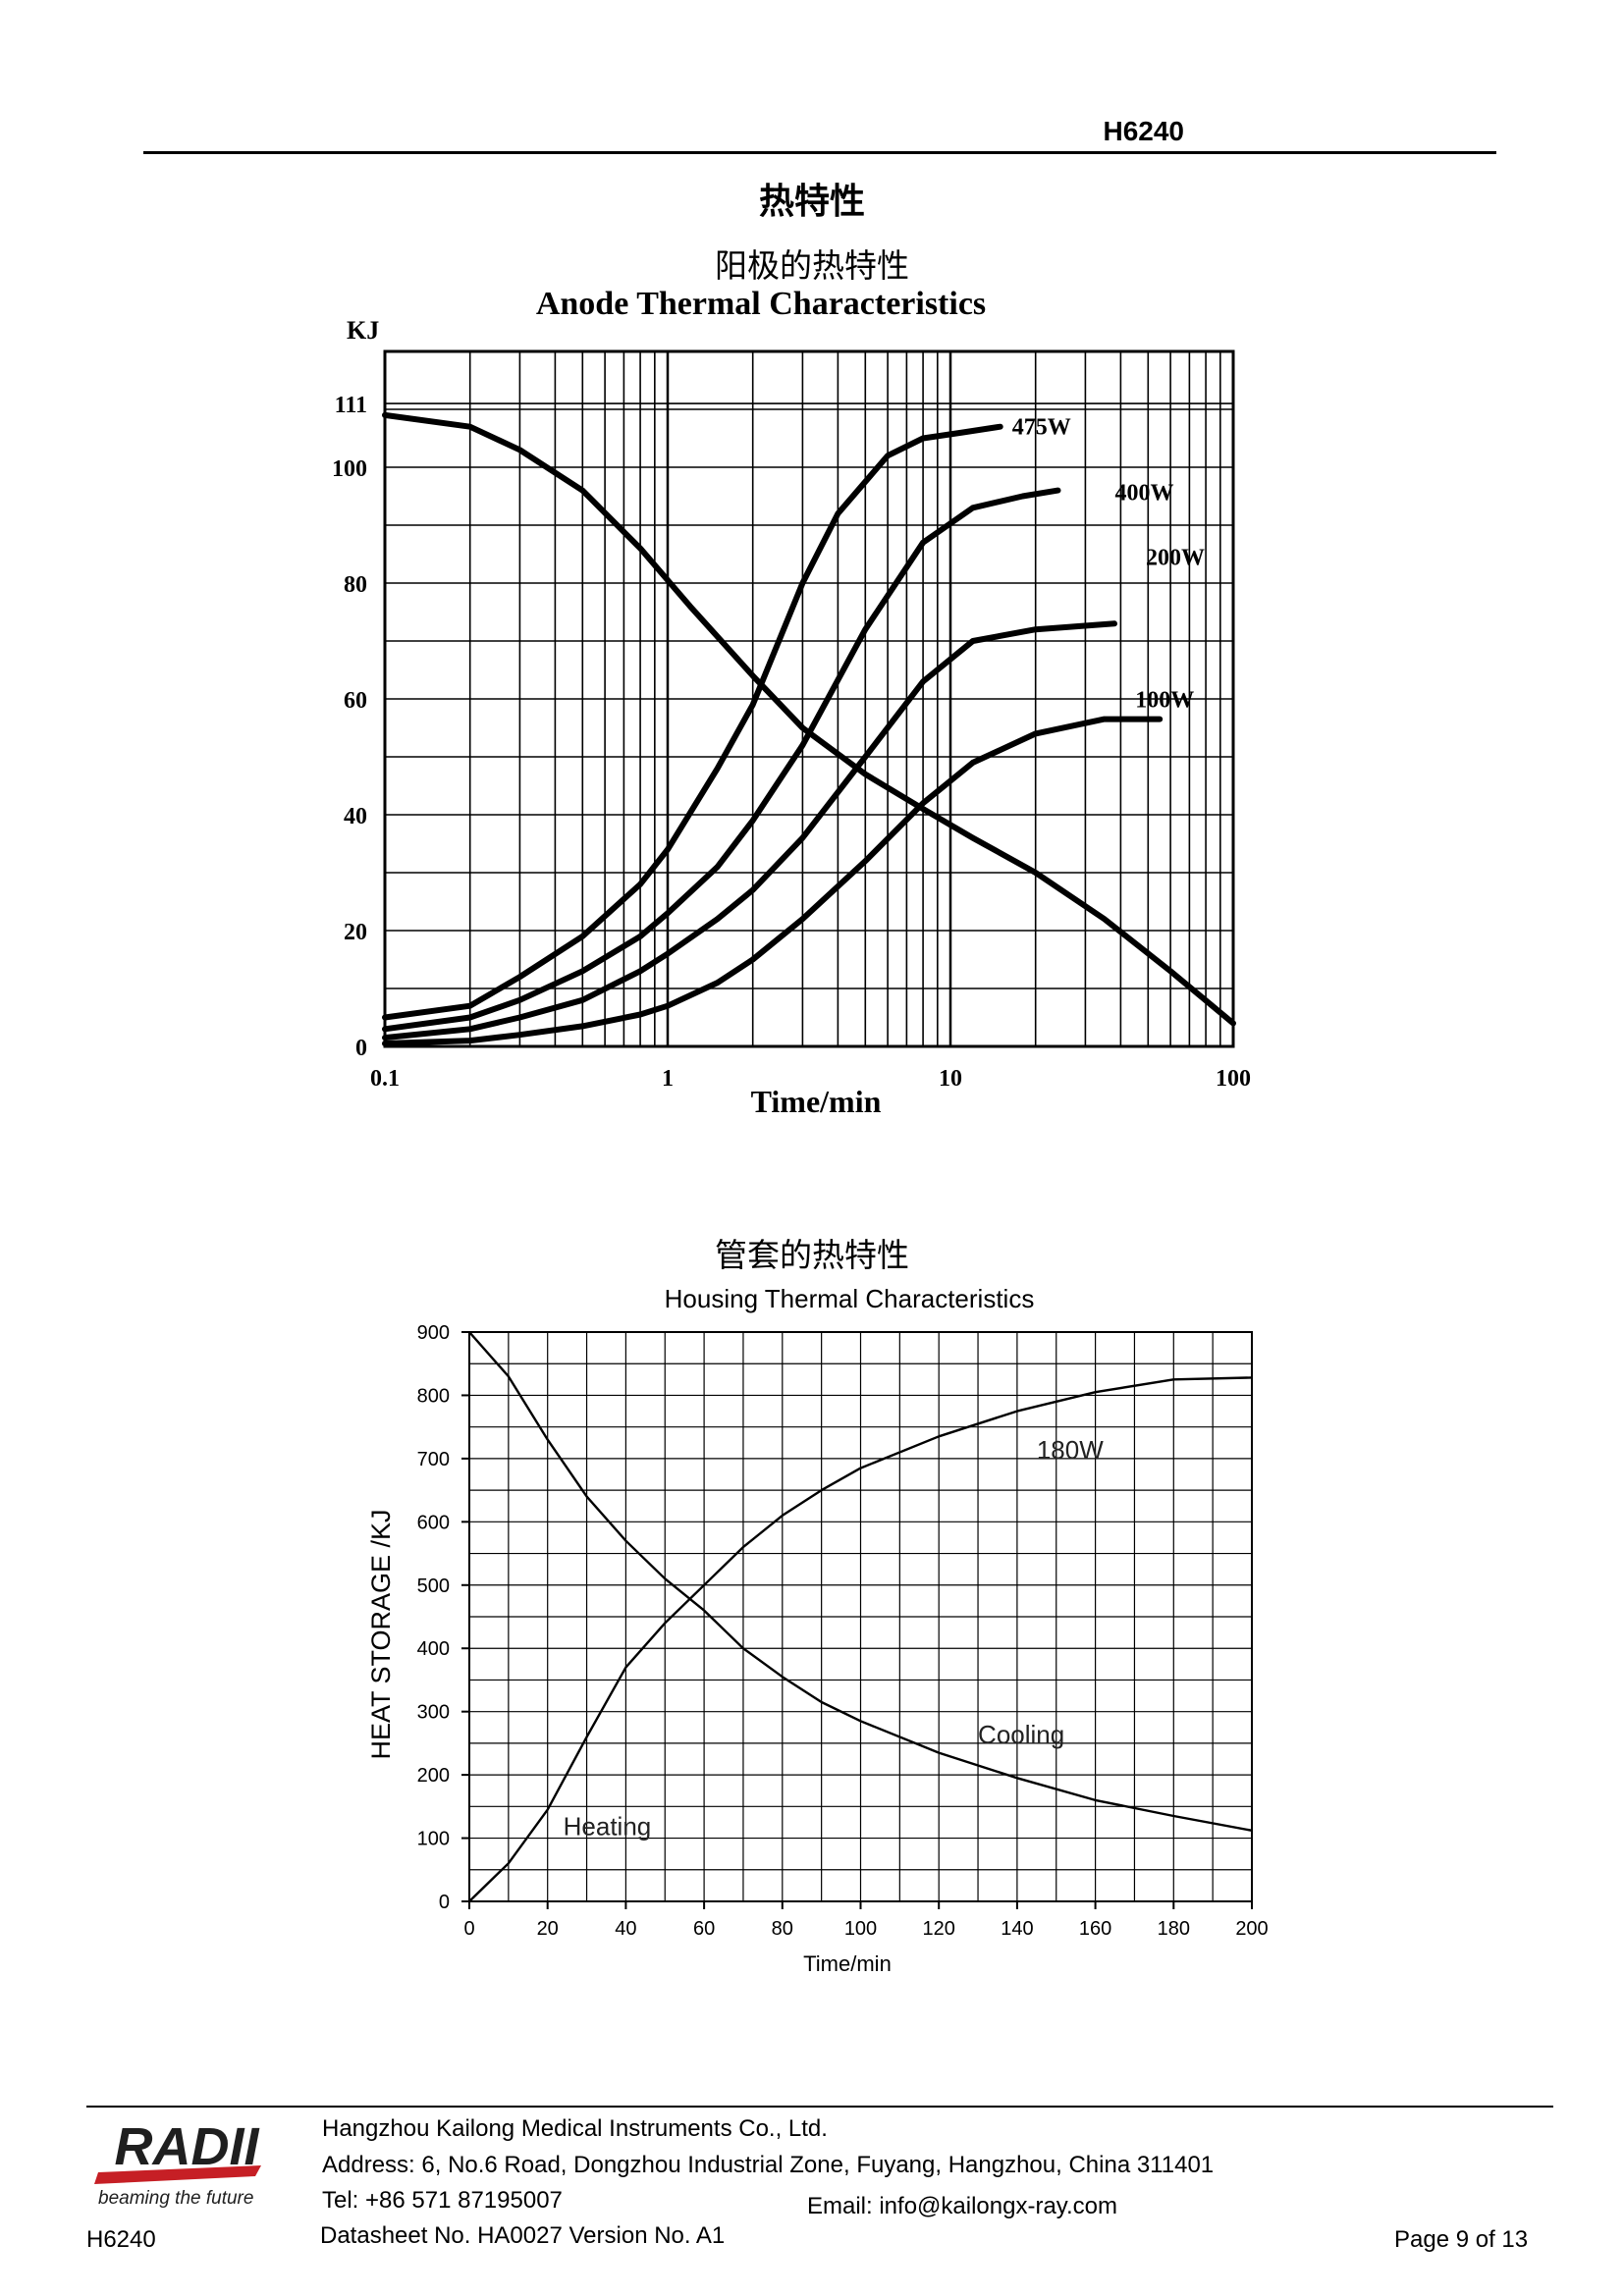 The width and height of the screenshot is (1624, 2296). I want to click on housing-series-cooling, so click(860, 1582).